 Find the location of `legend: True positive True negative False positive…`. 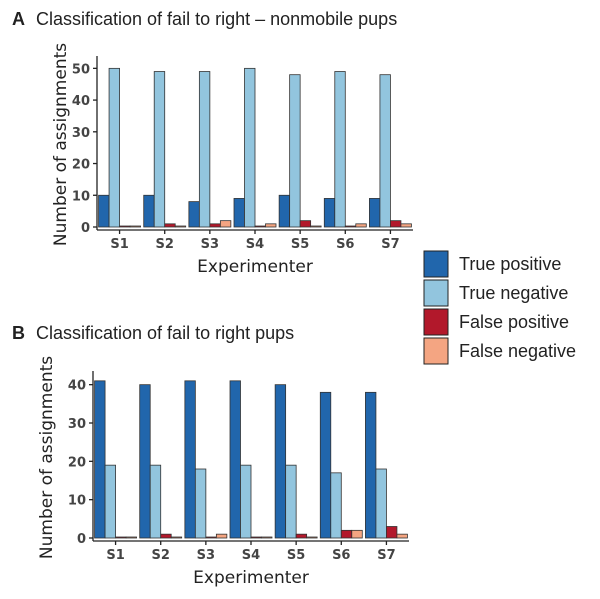

legend: True positive True negative False positive… is located at coordinates (499, 307).